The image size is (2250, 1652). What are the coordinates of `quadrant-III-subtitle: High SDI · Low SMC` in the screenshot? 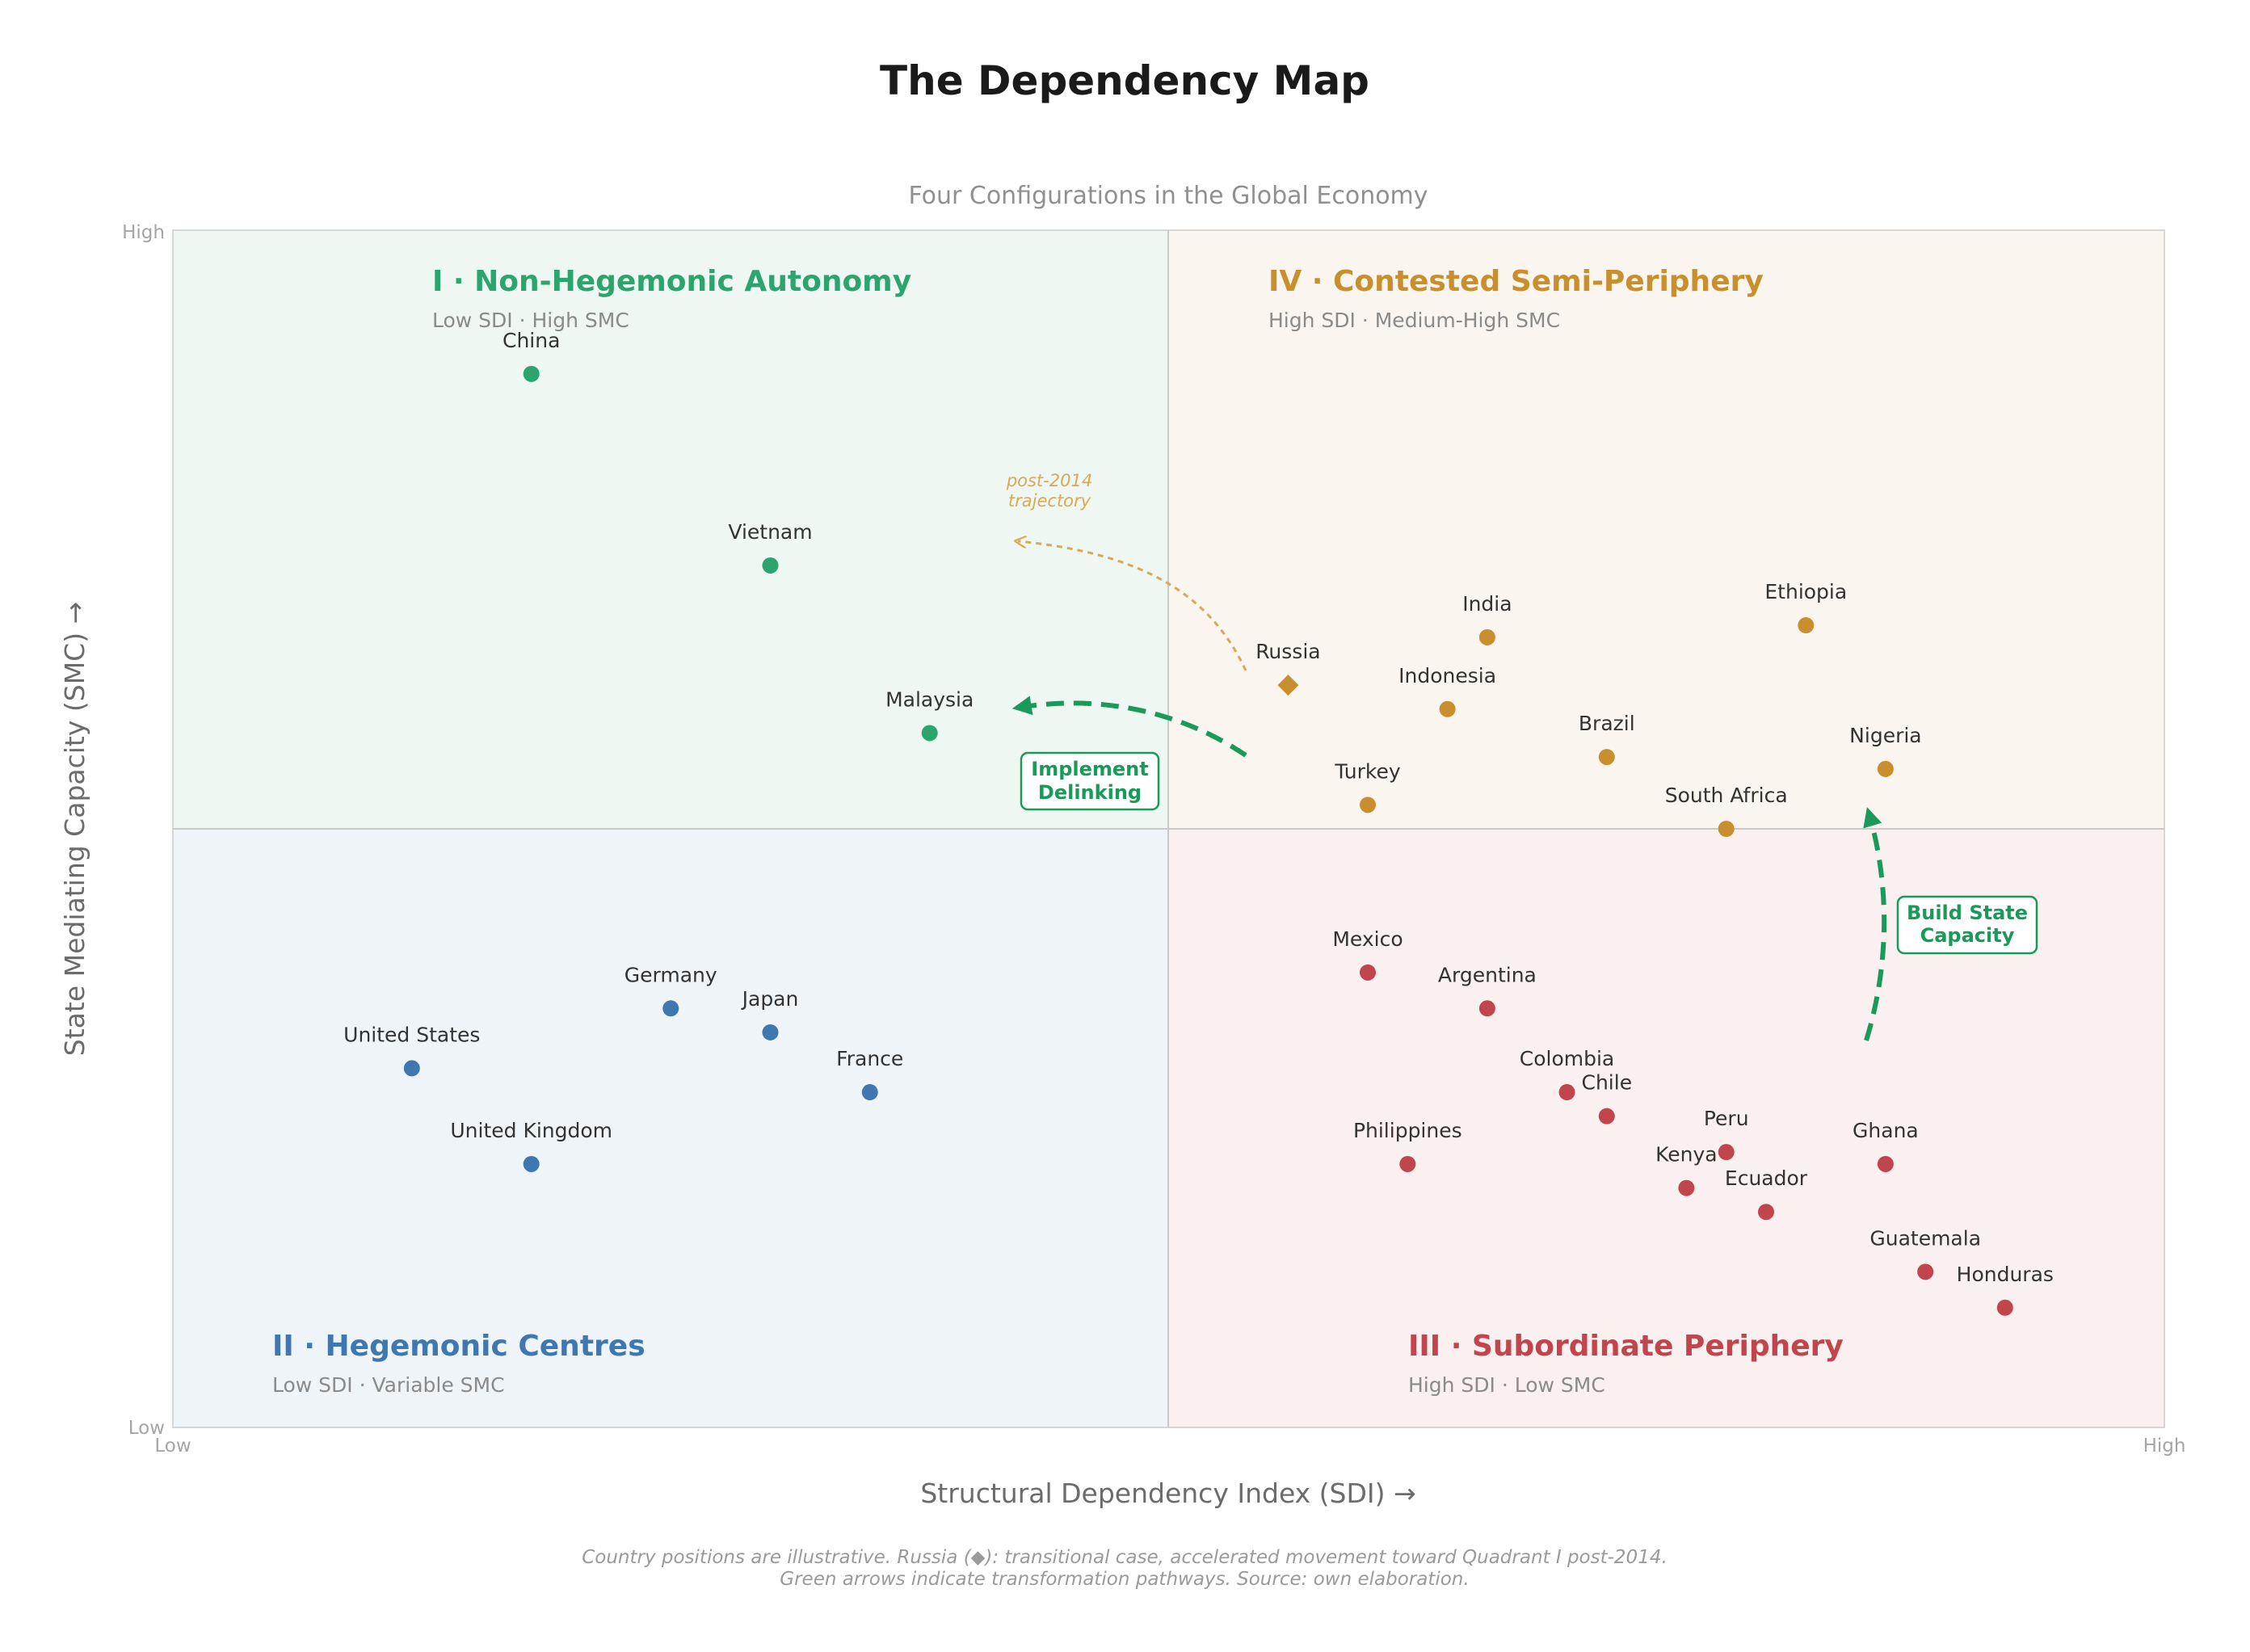 It's located at (1507, 1385).